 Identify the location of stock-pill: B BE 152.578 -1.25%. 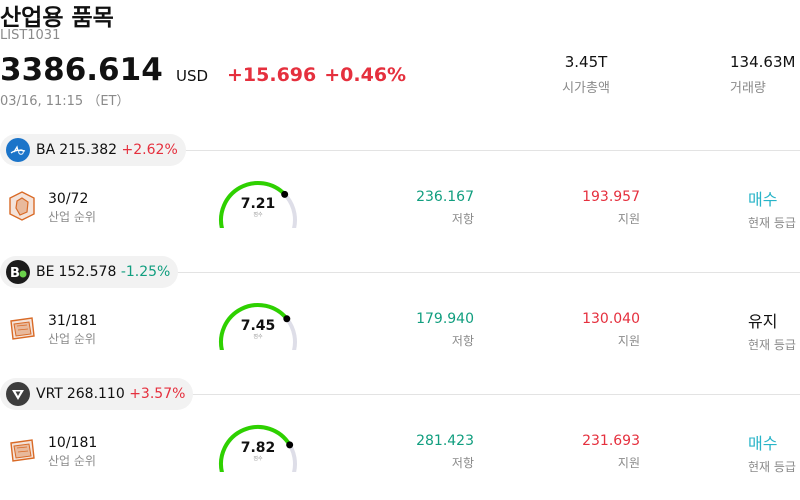
(89, 272).